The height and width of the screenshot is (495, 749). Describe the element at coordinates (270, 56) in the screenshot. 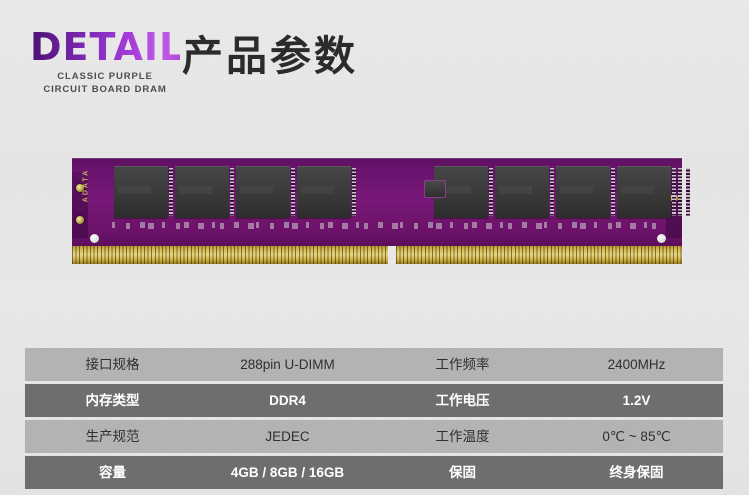

I see `page-title: 产品参数` at that location.